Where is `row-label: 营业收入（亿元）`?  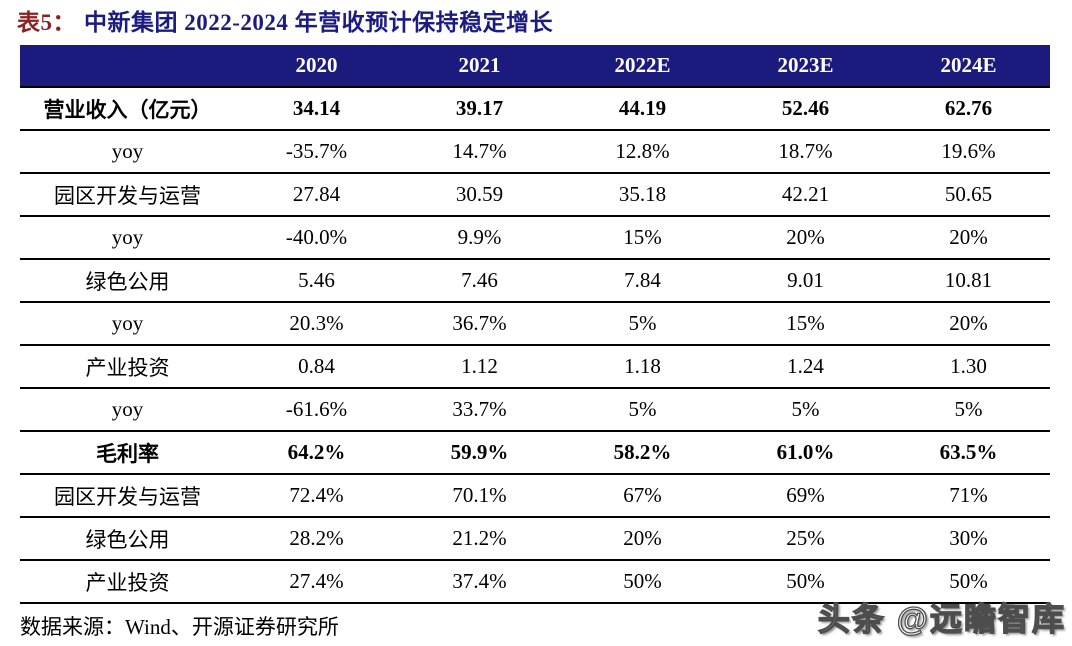
row-label: 营业收入（亿元） is located at coordinates (127, 109).